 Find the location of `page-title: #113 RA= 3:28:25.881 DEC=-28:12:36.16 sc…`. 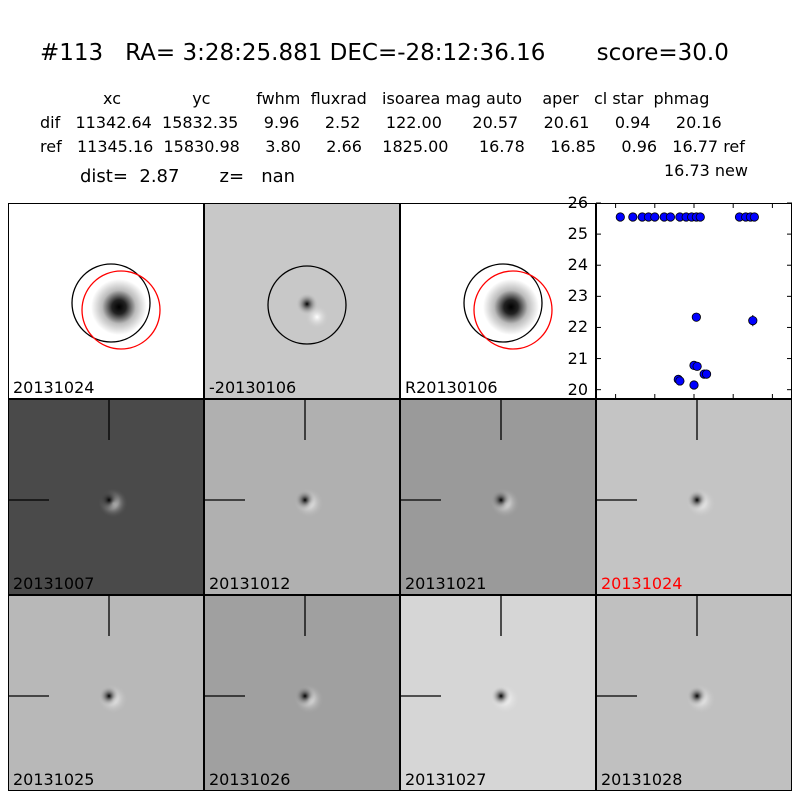

page-title: #113 RA= 3:28:25.881 DEC=-28:12:36.16 sc… is located at coordinates (384, 53).